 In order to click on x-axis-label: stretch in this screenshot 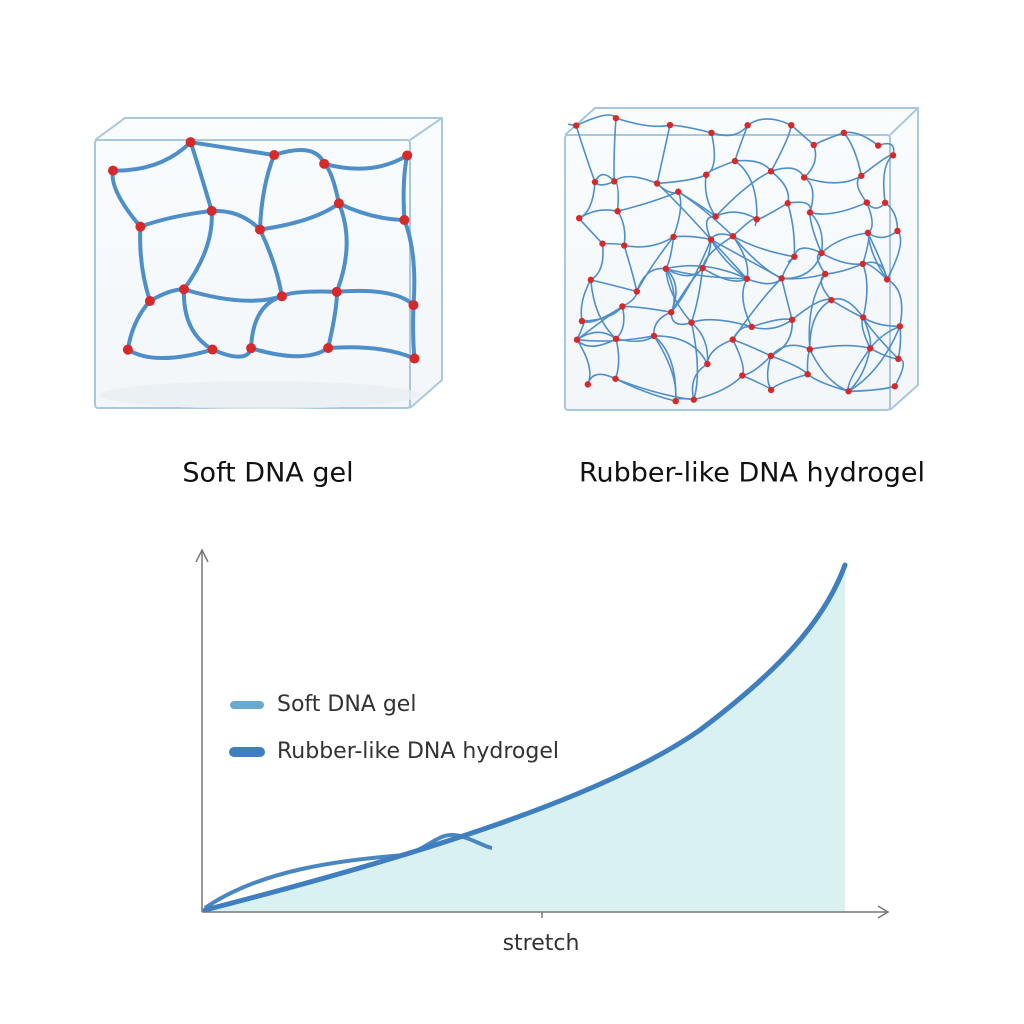, I will do `click(541, 943)`.